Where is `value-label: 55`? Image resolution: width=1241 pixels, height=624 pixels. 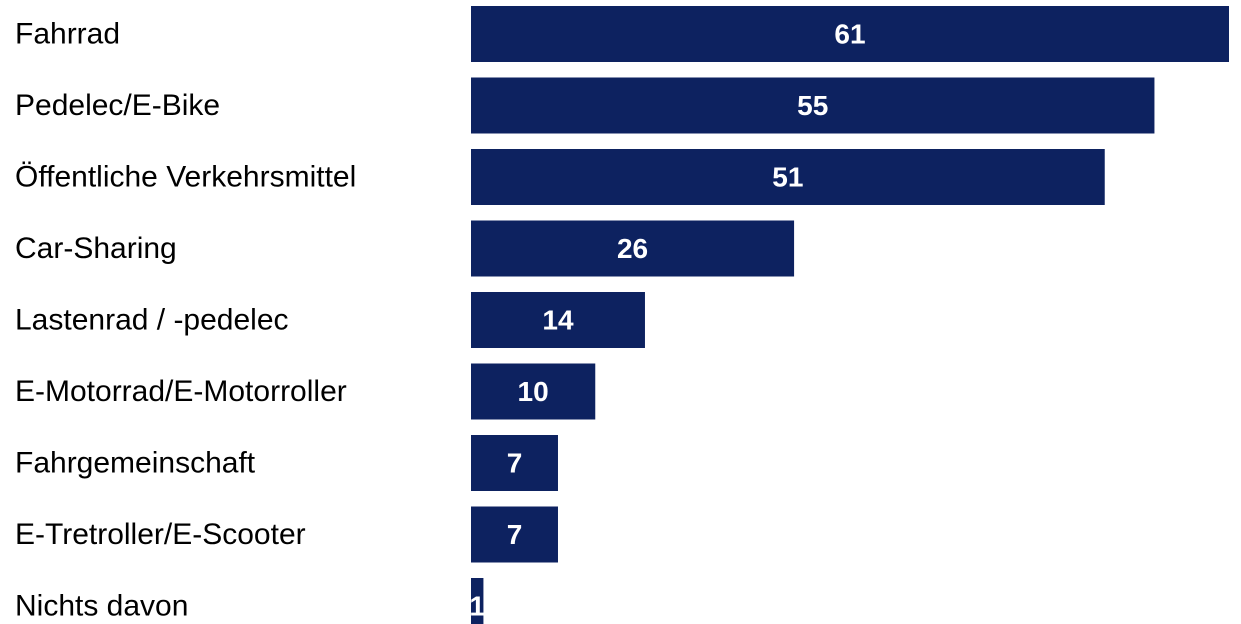
value-label: 55 is located at coordinates (812, 105).